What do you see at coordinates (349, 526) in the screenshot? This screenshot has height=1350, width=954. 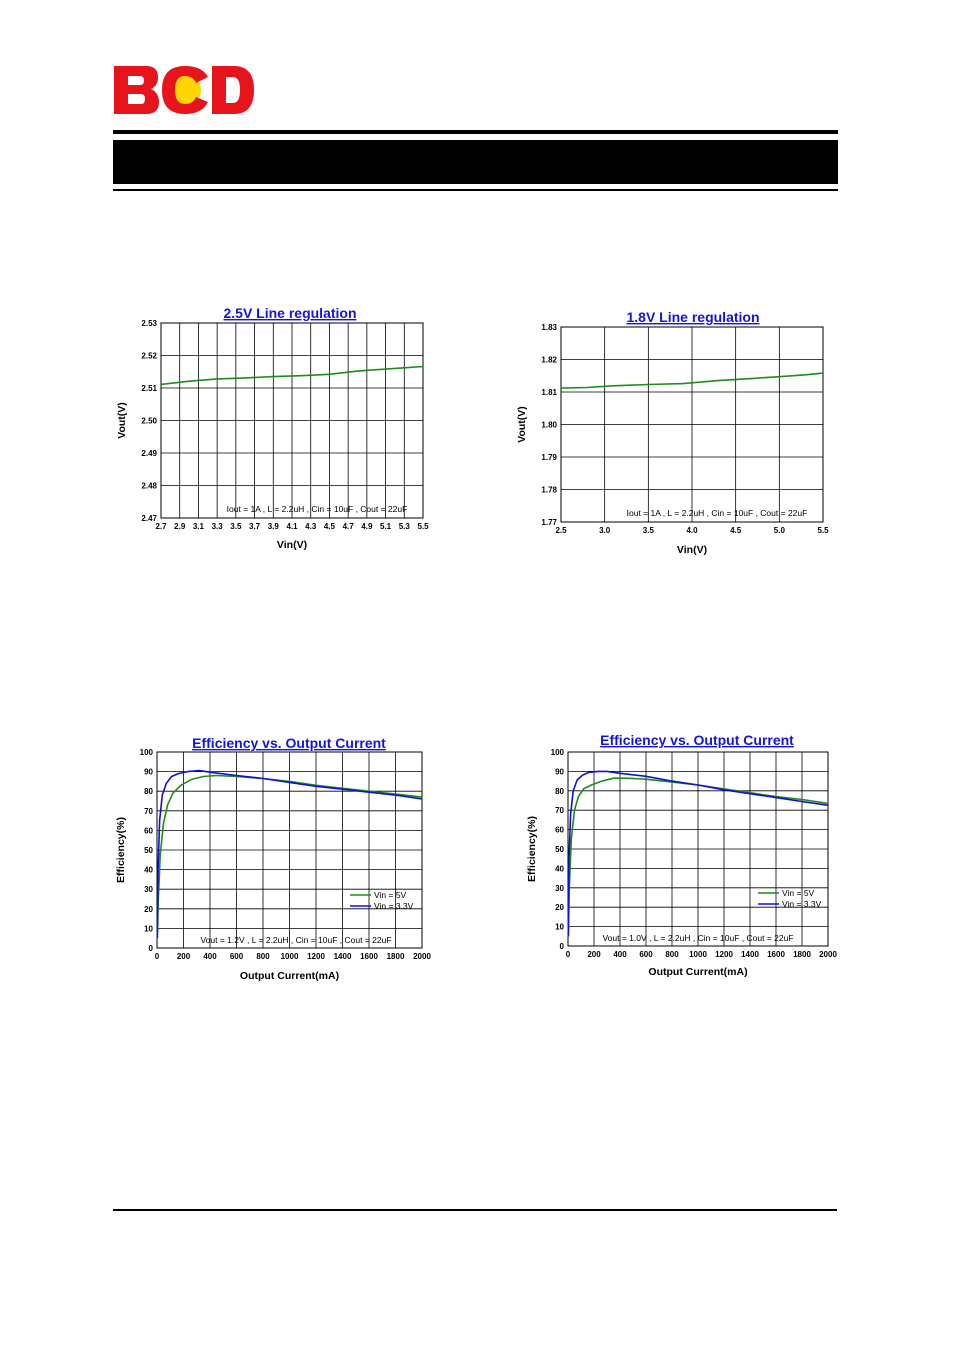 I see `x-tick-label: 4.7` at bounding box center [349, 526].